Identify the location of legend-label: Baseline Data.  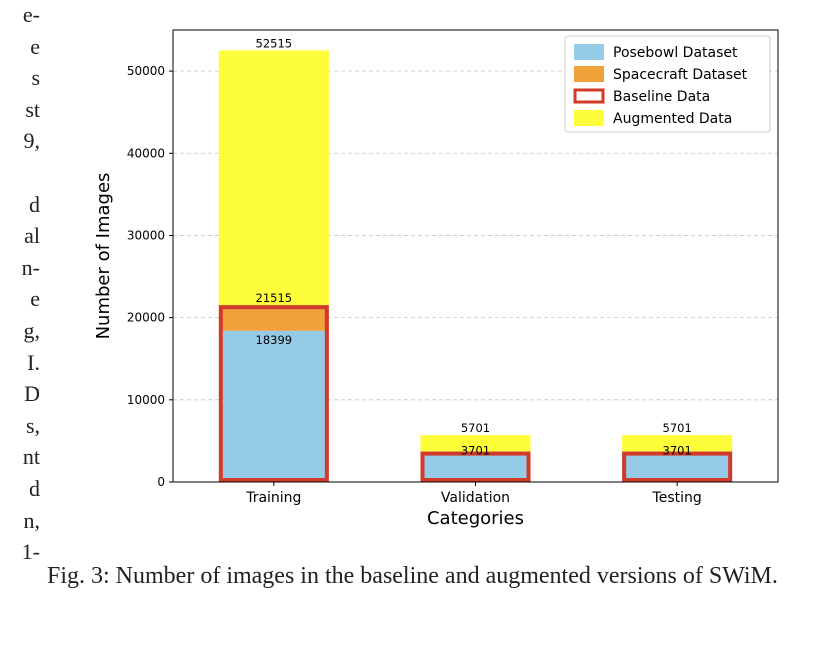
(661, 97).